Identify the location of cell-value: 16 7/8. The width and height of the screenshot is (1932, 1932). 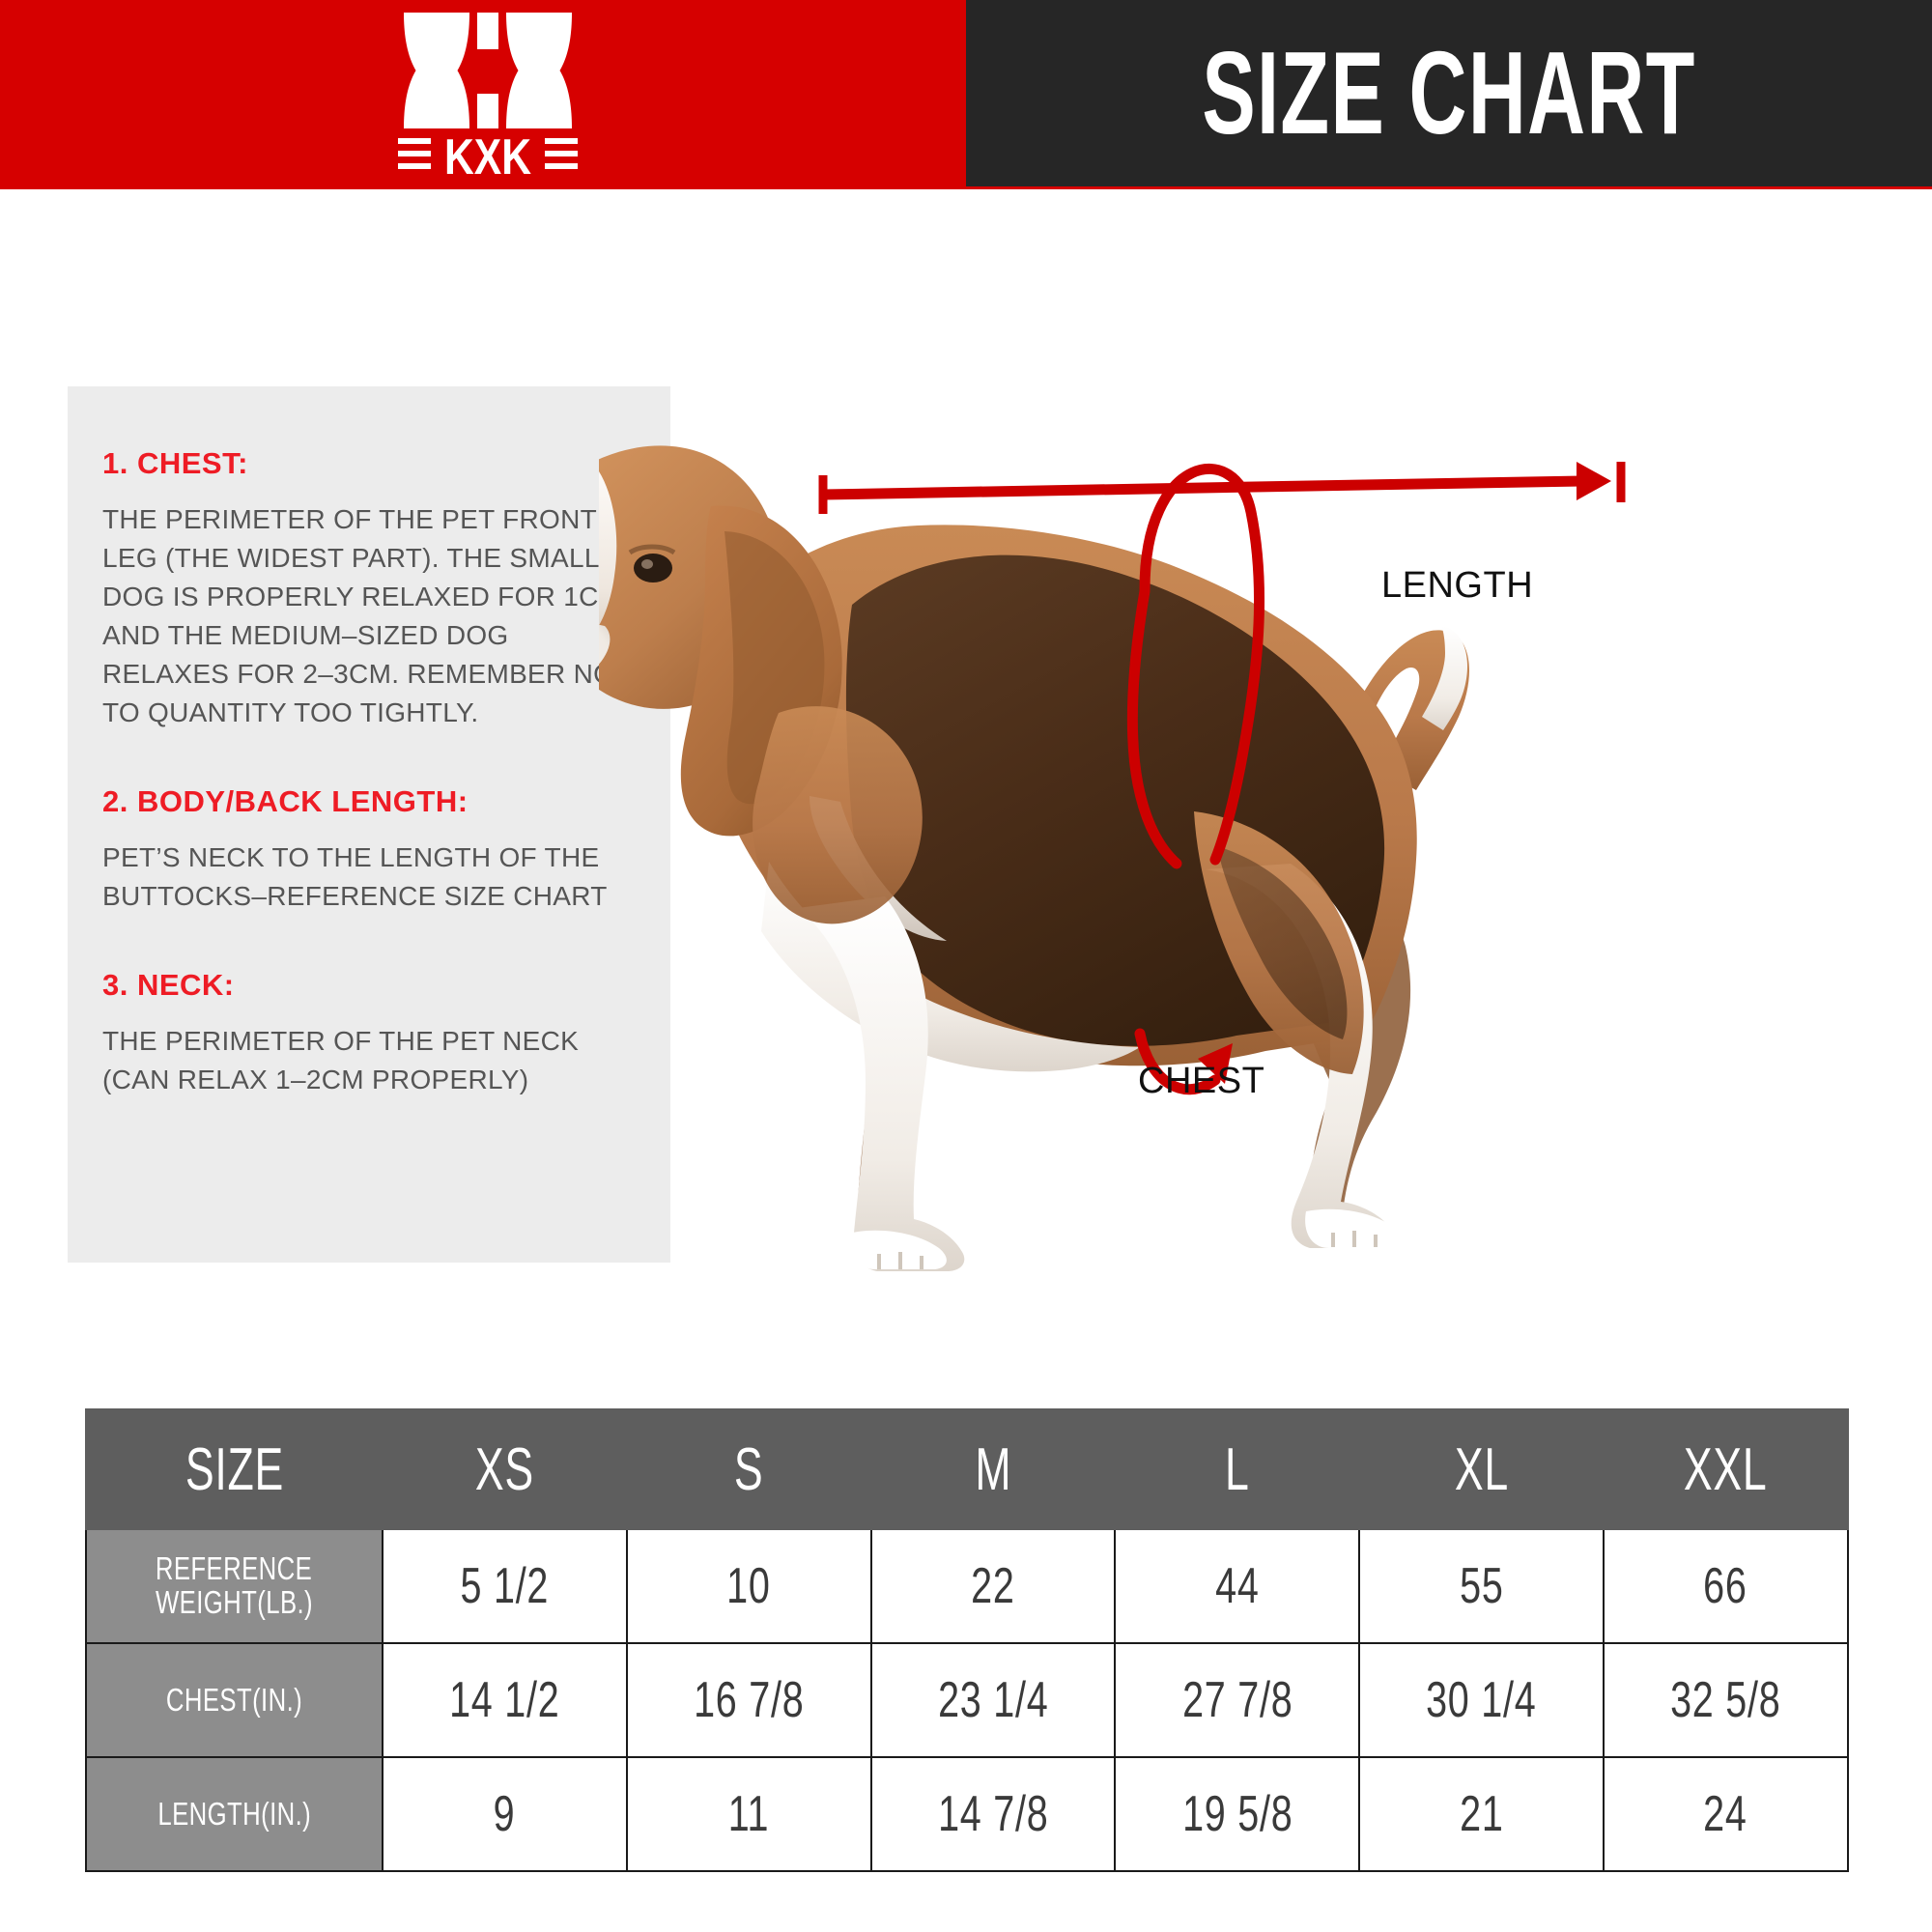
(749, 1700).